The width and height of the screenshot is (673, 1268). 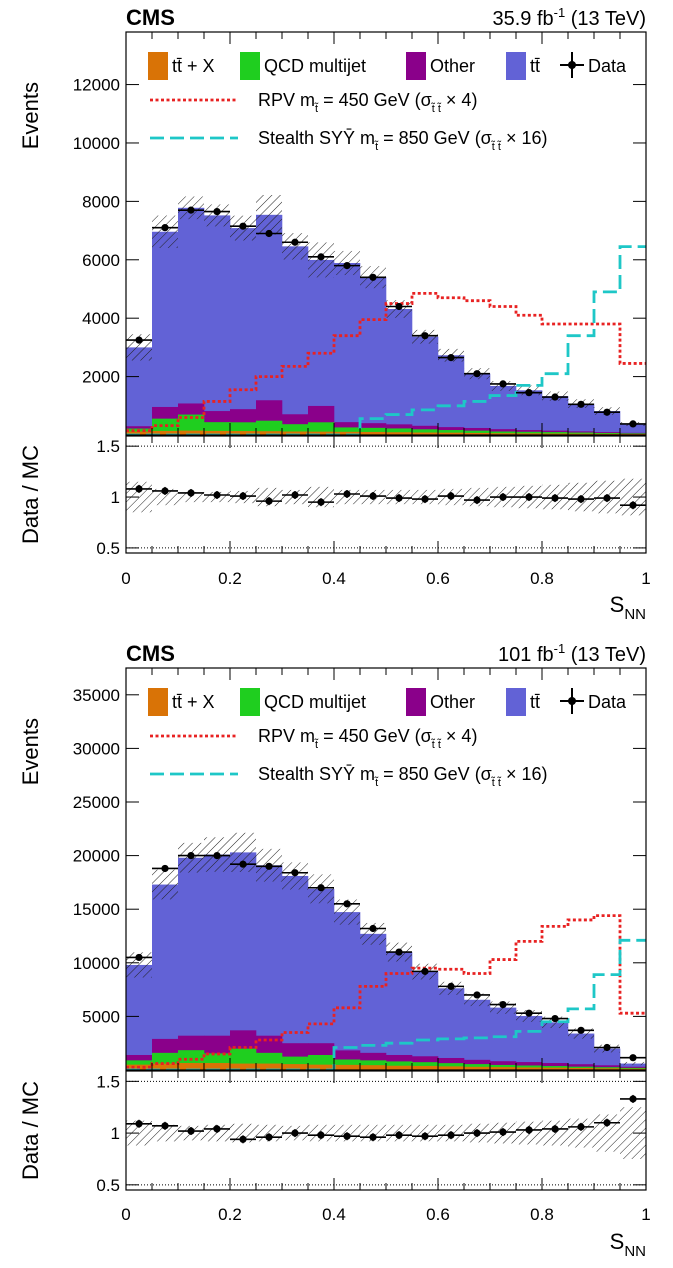 I want to click on x-tick-label: 0.8, so click(x=542, y=578).